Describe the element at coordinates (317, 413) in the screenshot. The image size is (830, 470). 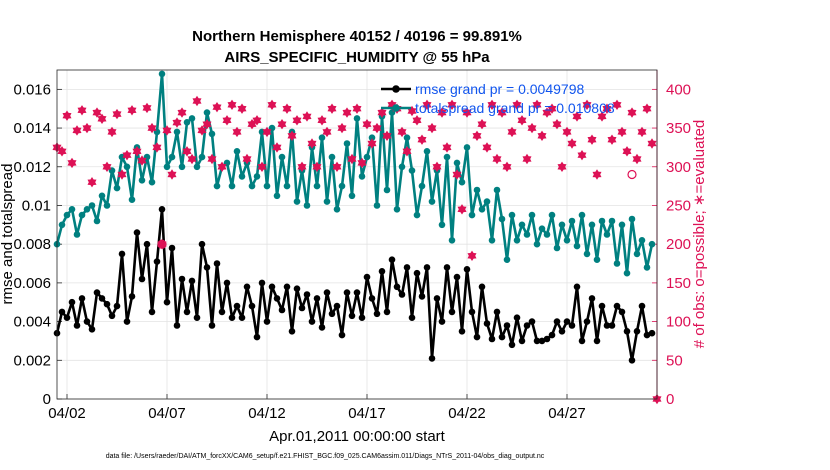
I see `x-tick-labels: 04/02 04/07 04/12 04/17 04/22 04/27` at that location.